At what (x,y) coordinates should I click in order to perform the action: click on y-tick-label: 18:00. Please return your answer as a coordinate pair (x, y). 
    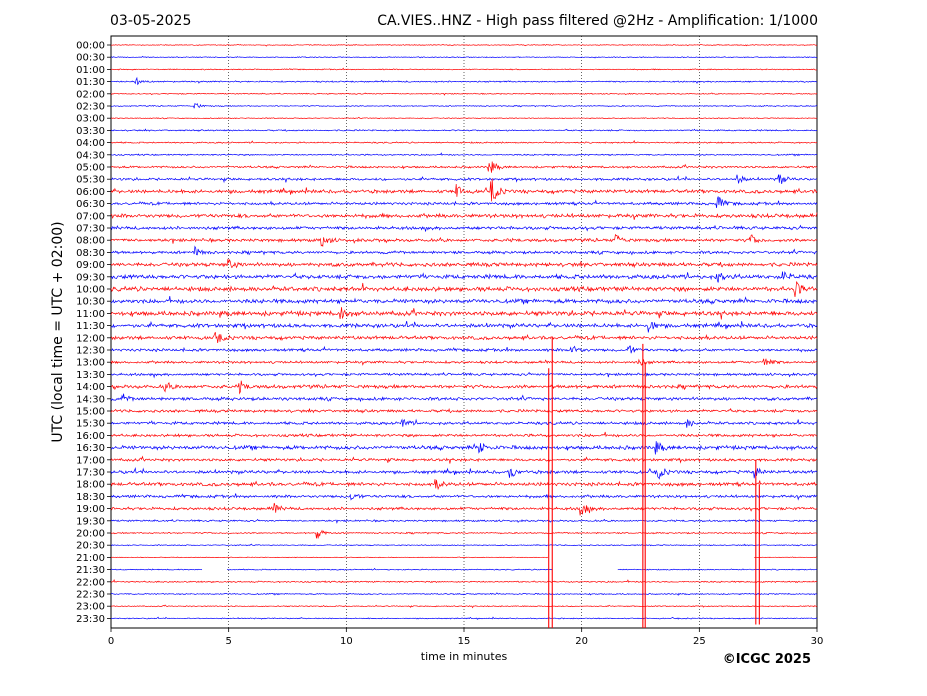
    Looking at the image, I should click on (90, 485).